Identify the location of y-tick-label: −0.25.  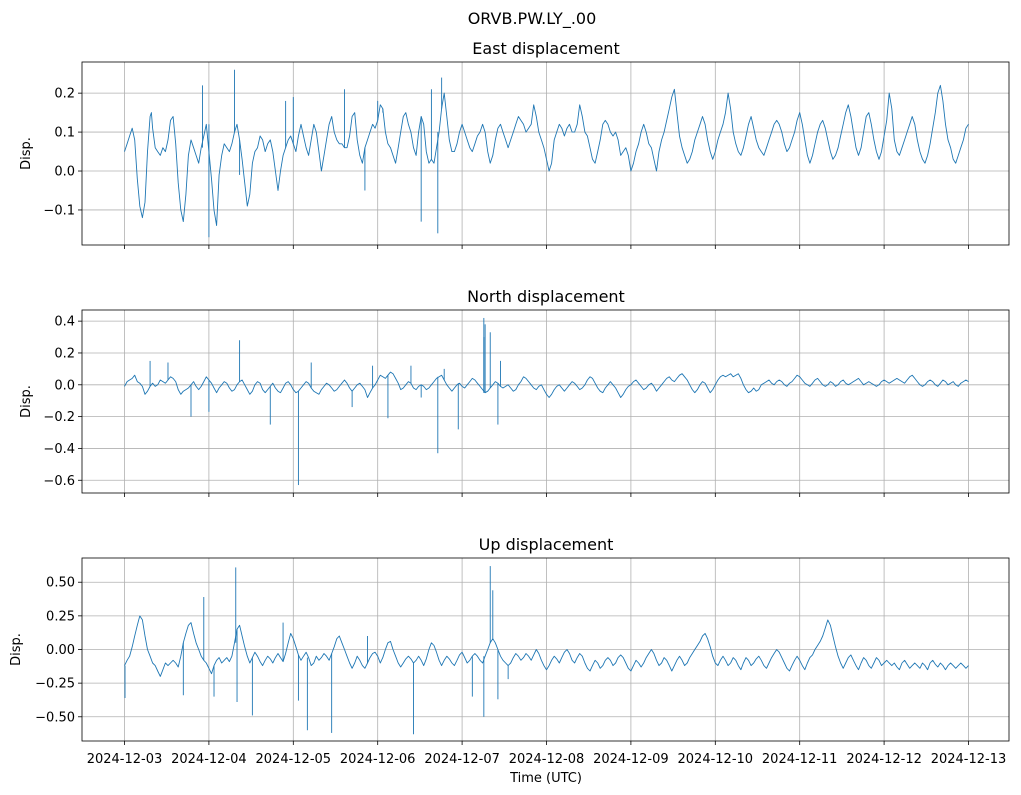
(55, 684).